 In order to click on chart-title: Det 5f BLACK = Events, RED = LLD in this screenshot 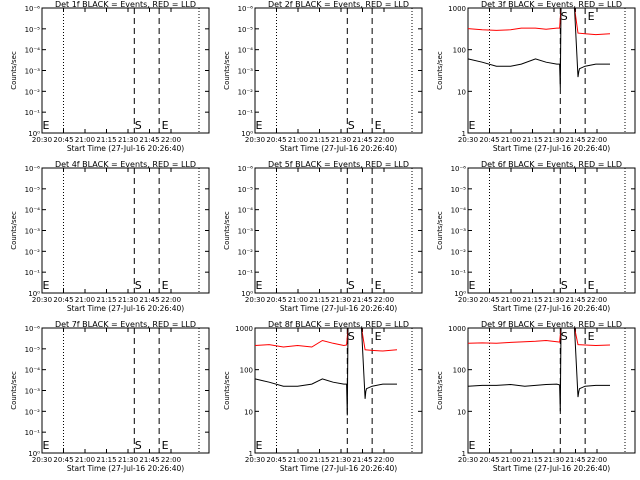, I will do `click(338, 164)`.